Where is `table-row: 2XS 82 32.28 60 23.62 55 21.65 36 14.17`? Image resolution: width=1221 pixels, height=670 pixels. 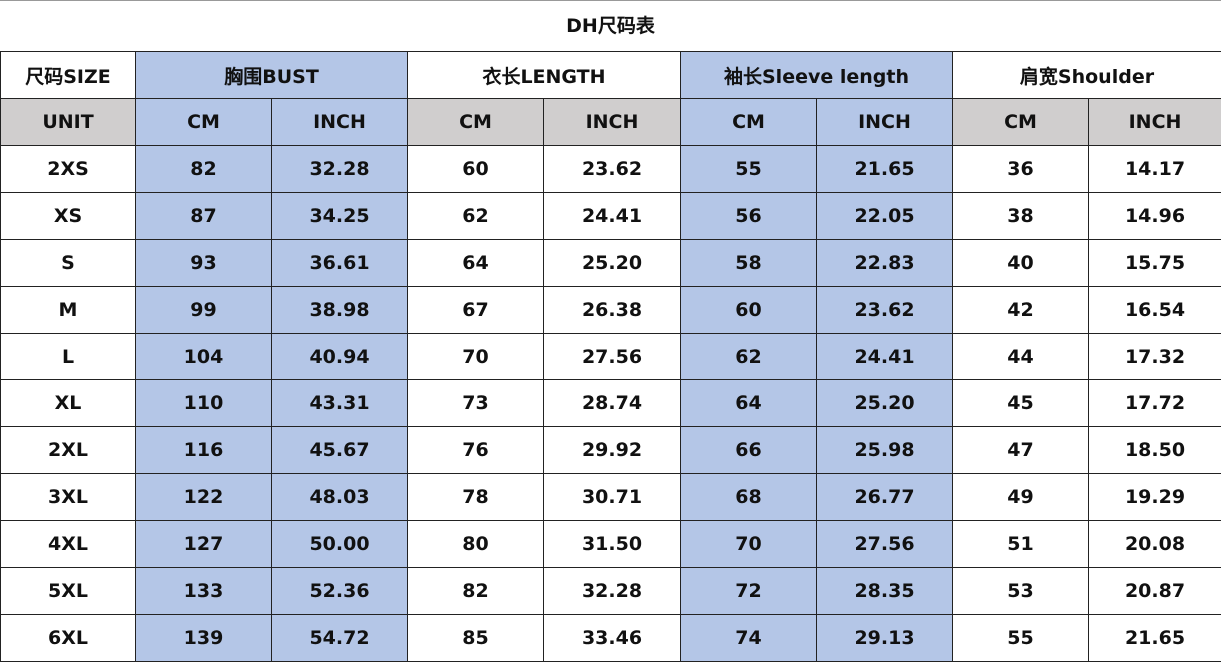 table-row: 2XS 82 32.28 60 23.62 55 21.65 36 14.17 is located at coordinates (610, 169).